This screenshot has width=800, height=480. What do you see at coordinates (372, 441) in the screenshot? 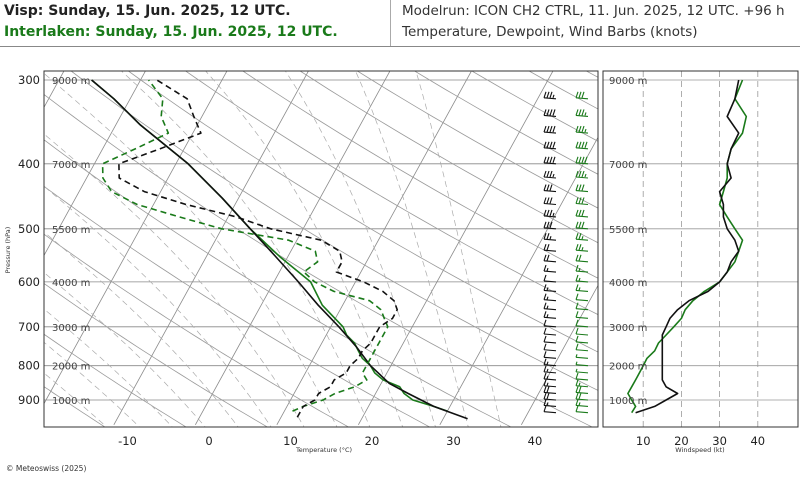
I see `temperature-tick-label: 20` at bounding box center [372, 441].